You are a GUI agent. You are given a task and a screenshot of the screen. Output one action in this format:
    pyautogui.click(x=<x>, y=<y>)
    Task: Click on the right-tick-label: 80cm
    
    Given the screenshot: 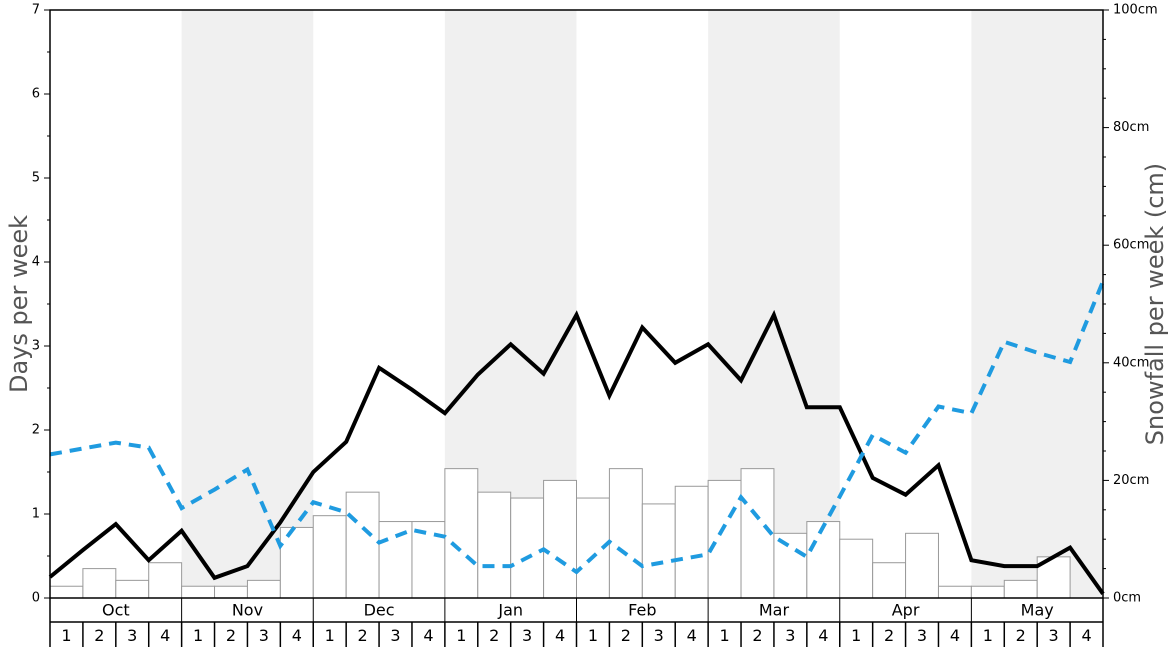 What is the action you would take?
    pyautogui.click(x=1131, y=127)
    